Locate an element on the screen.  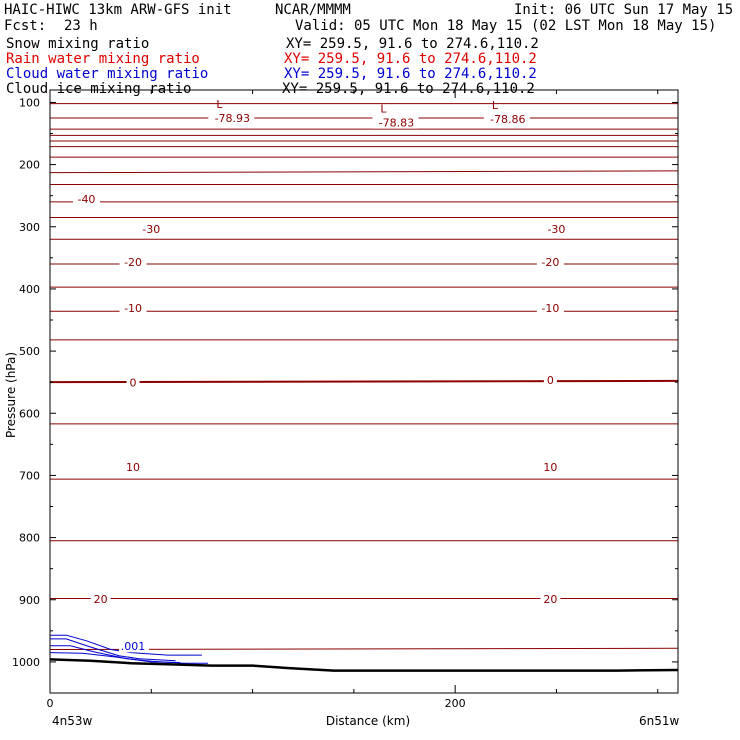
y-tick-label: 800 is located at coordinates (29, 538).